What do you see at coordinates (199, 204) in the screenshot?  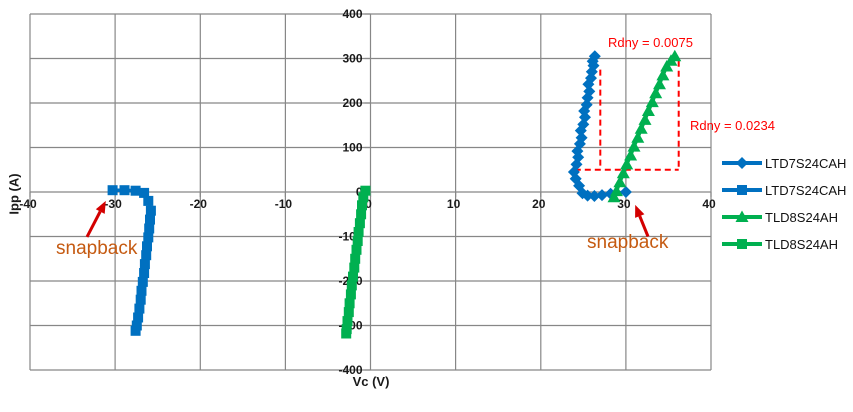 I see `svg-text: -20` at bounding box center [199, 204].